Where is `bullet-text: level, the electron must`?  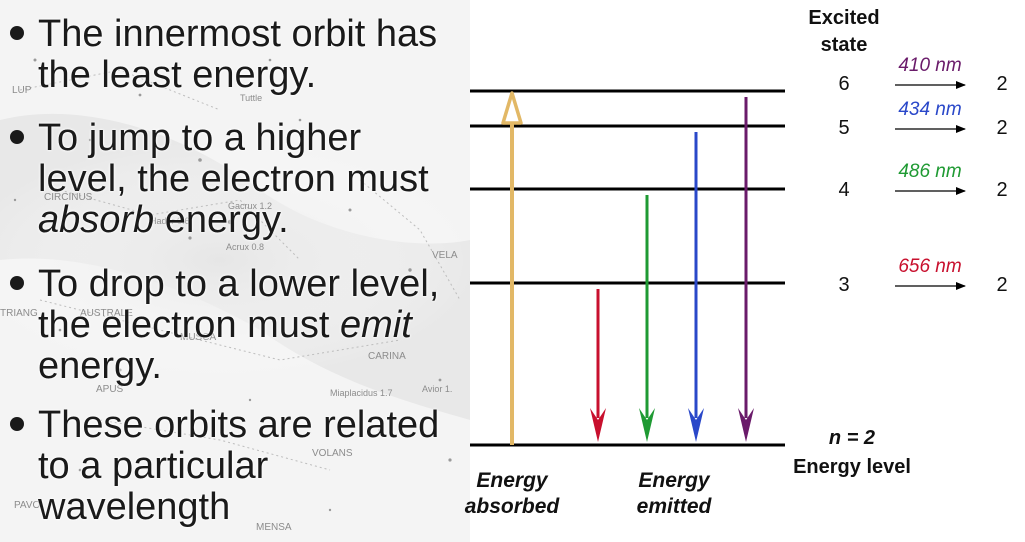 bullet-text: level, the electron must is located at coordinates (233, 179).